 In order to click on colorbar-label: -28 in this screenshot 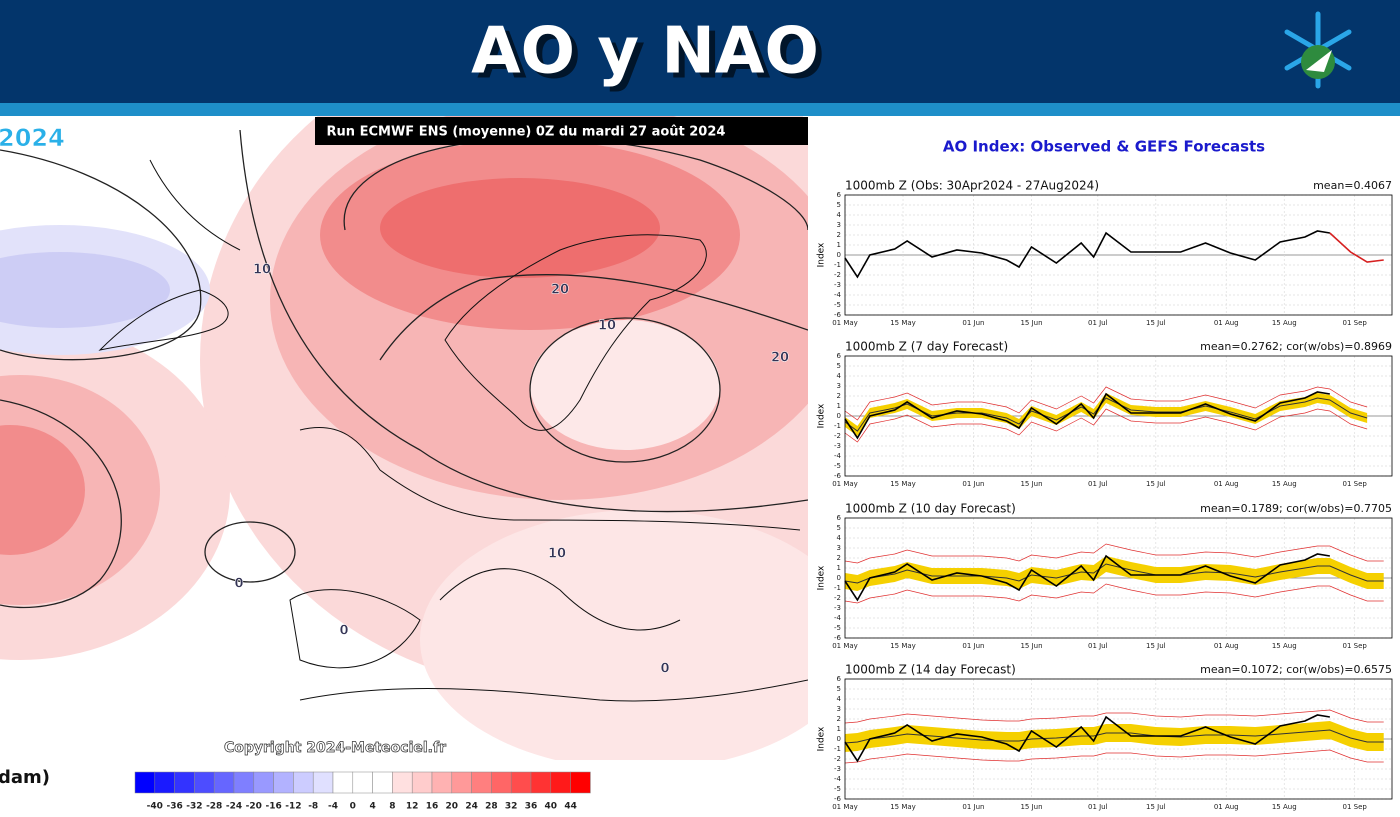, I will do `click(214, 807)`.